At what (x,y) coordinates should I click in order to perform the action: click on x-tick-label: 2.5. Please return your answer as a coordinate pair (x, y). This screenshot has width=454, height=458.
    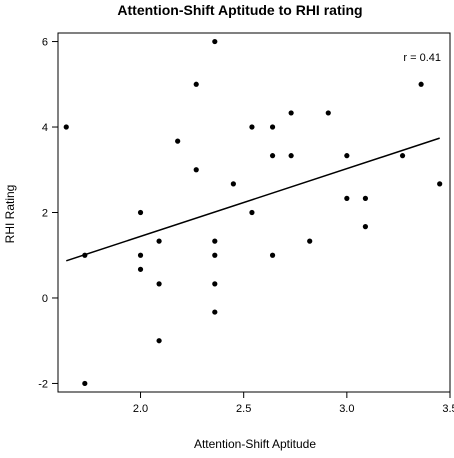
    Looking at the image, I should click on (243, 409).